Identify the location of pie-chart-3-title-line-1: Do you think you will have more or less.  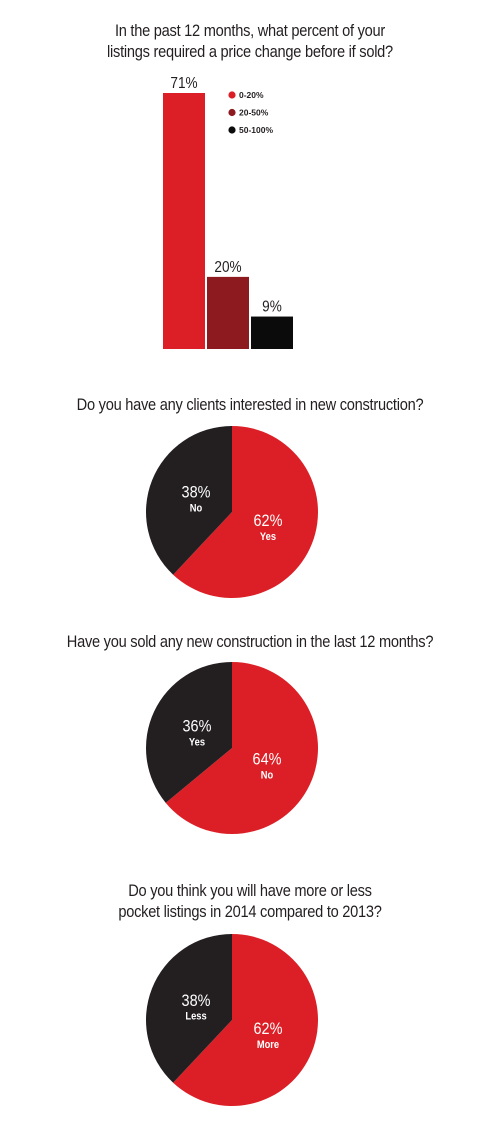
(250, 890).